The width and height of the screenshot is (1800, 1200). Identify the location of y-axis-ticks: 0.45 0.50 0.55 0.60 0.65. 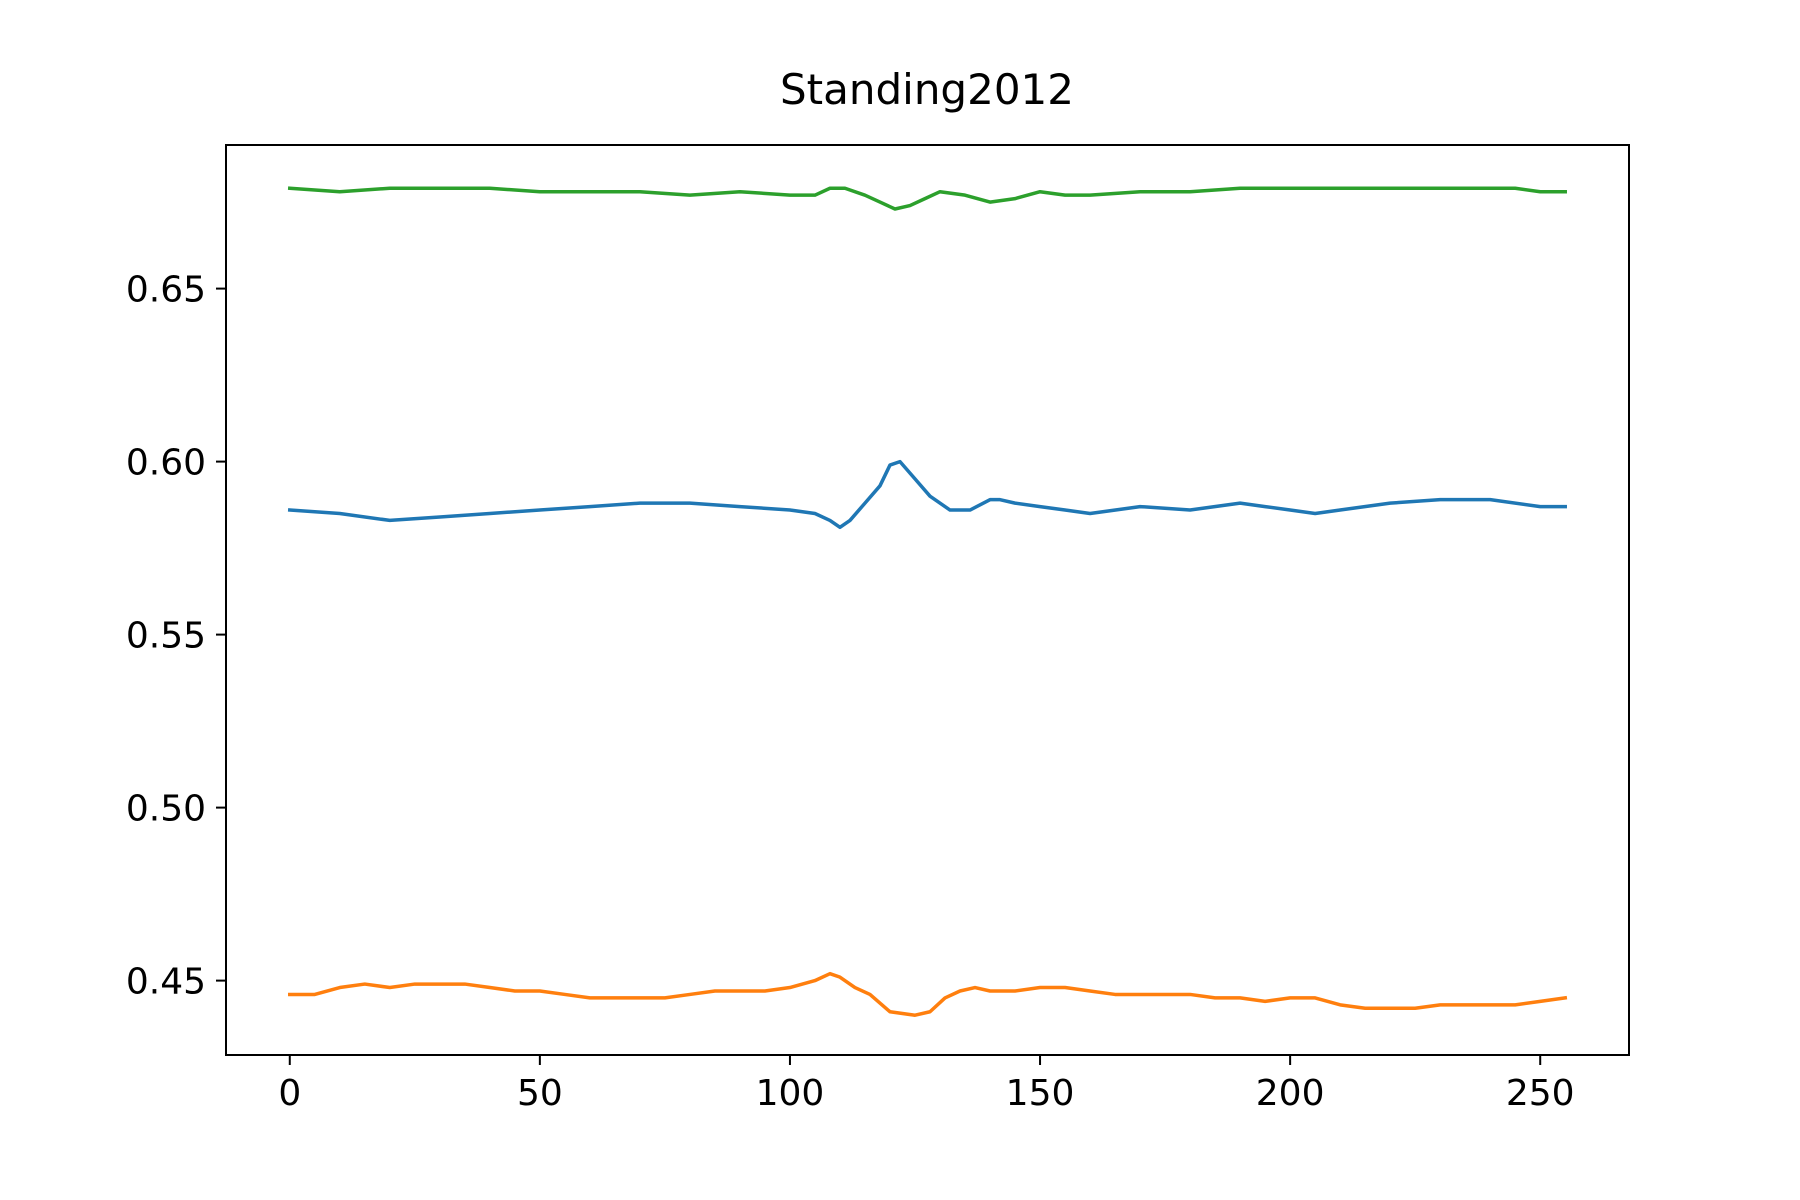
(176, 636).